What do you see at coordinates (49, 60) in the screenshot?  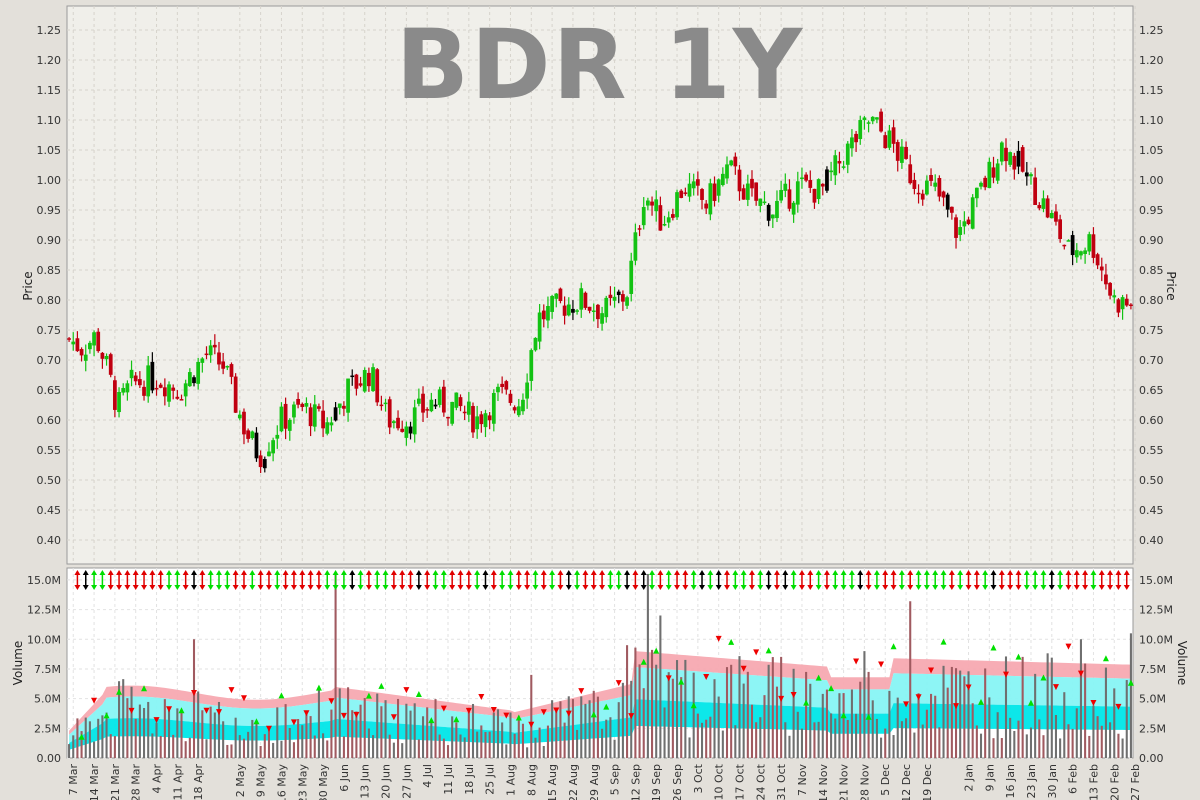 I see `price-tick-label-left: 1.20` at bounding box center [49, 60].